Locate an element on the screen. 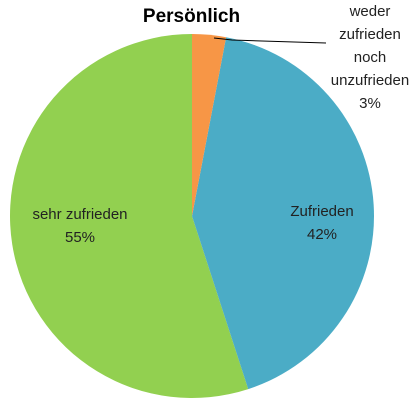 The height and width of the screenshot is (400, 413). chart-title: Persönlich is located at coordinates (191, 16).